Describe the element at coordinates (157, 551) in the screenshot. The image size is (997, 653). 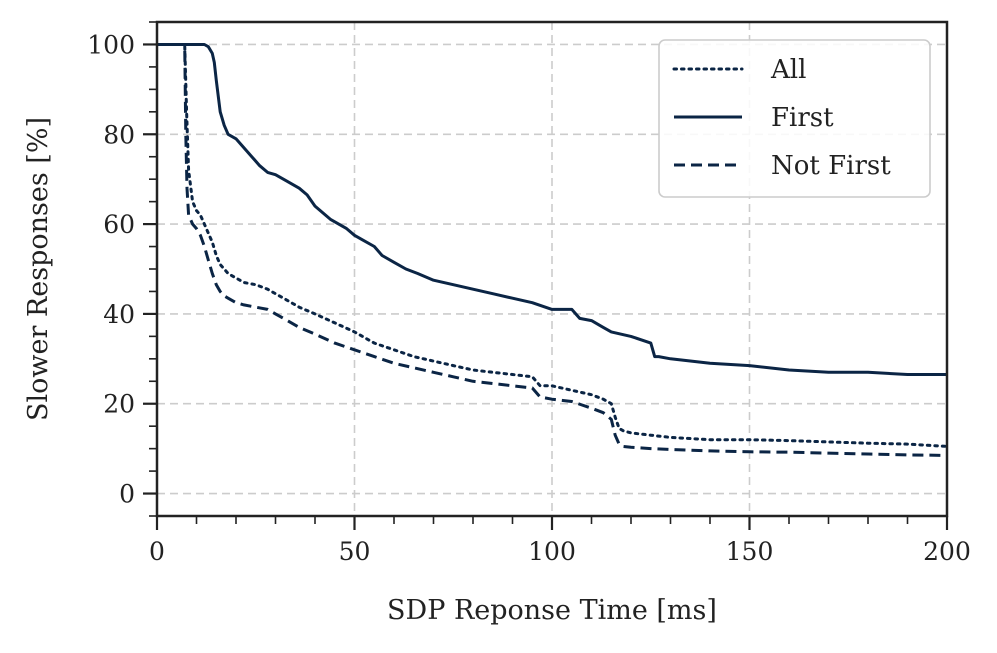
I see `x-tick-label: 0` at that location.